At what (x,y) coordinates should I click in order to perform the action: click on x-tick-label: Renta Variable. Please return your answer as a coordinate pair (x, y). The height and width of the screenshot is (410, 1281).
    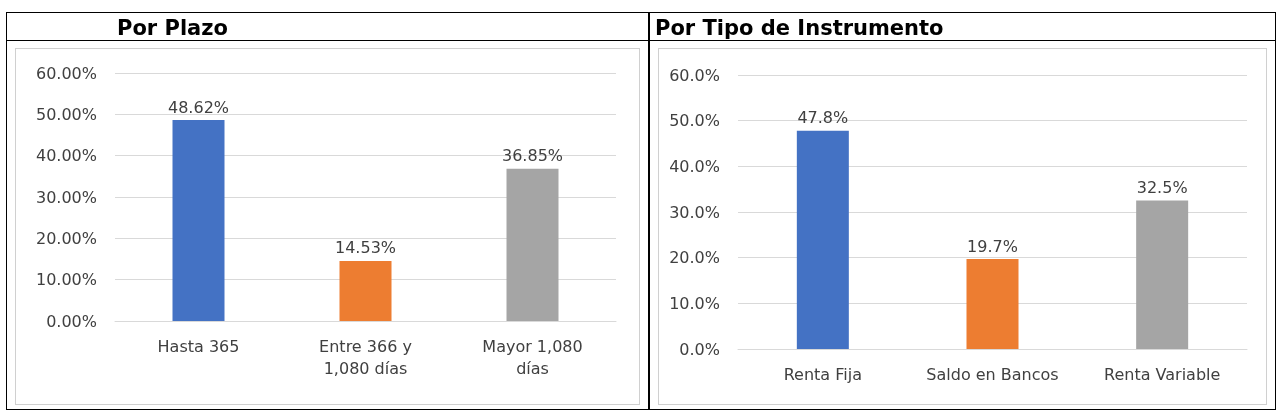
    Looking at the image, I should click on (1162, 374).